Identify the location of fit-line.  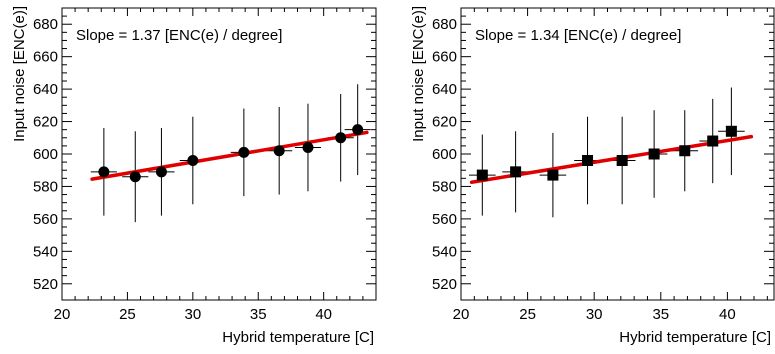
(229, 155).